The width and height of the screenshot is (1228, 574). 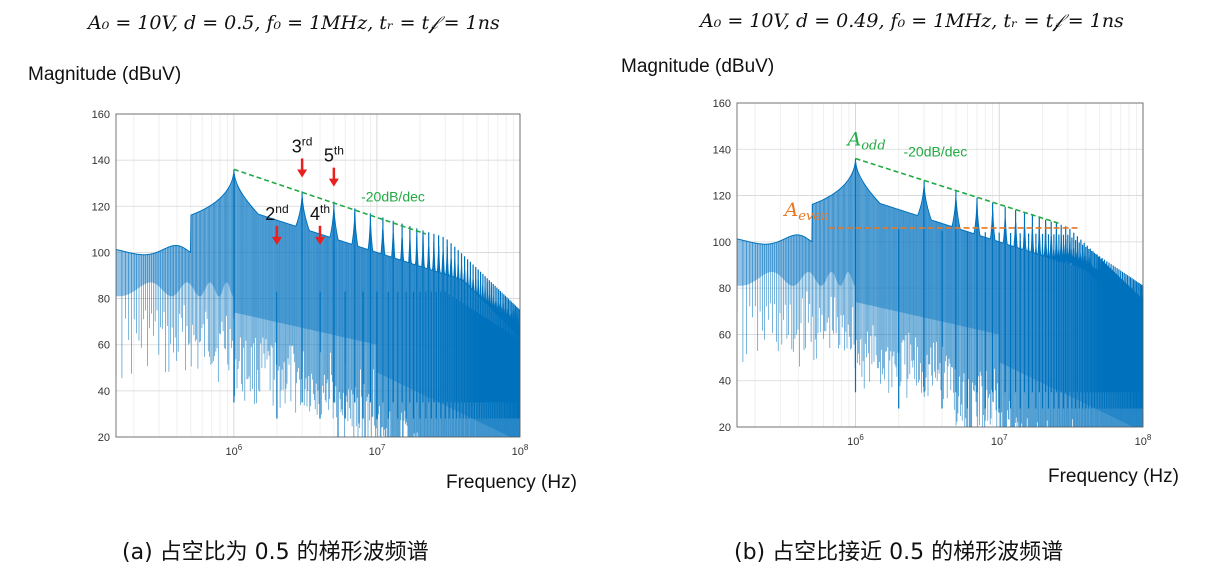 I want to click on ylabel-a: Magnitude (dBuV), so click(x=105, y=74).